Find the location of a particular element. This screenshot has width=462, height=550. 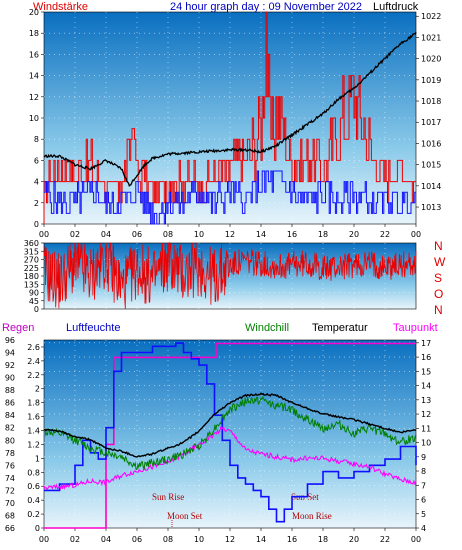

humidity-y-tick-label: 72 is located at coordinates (10, 490).